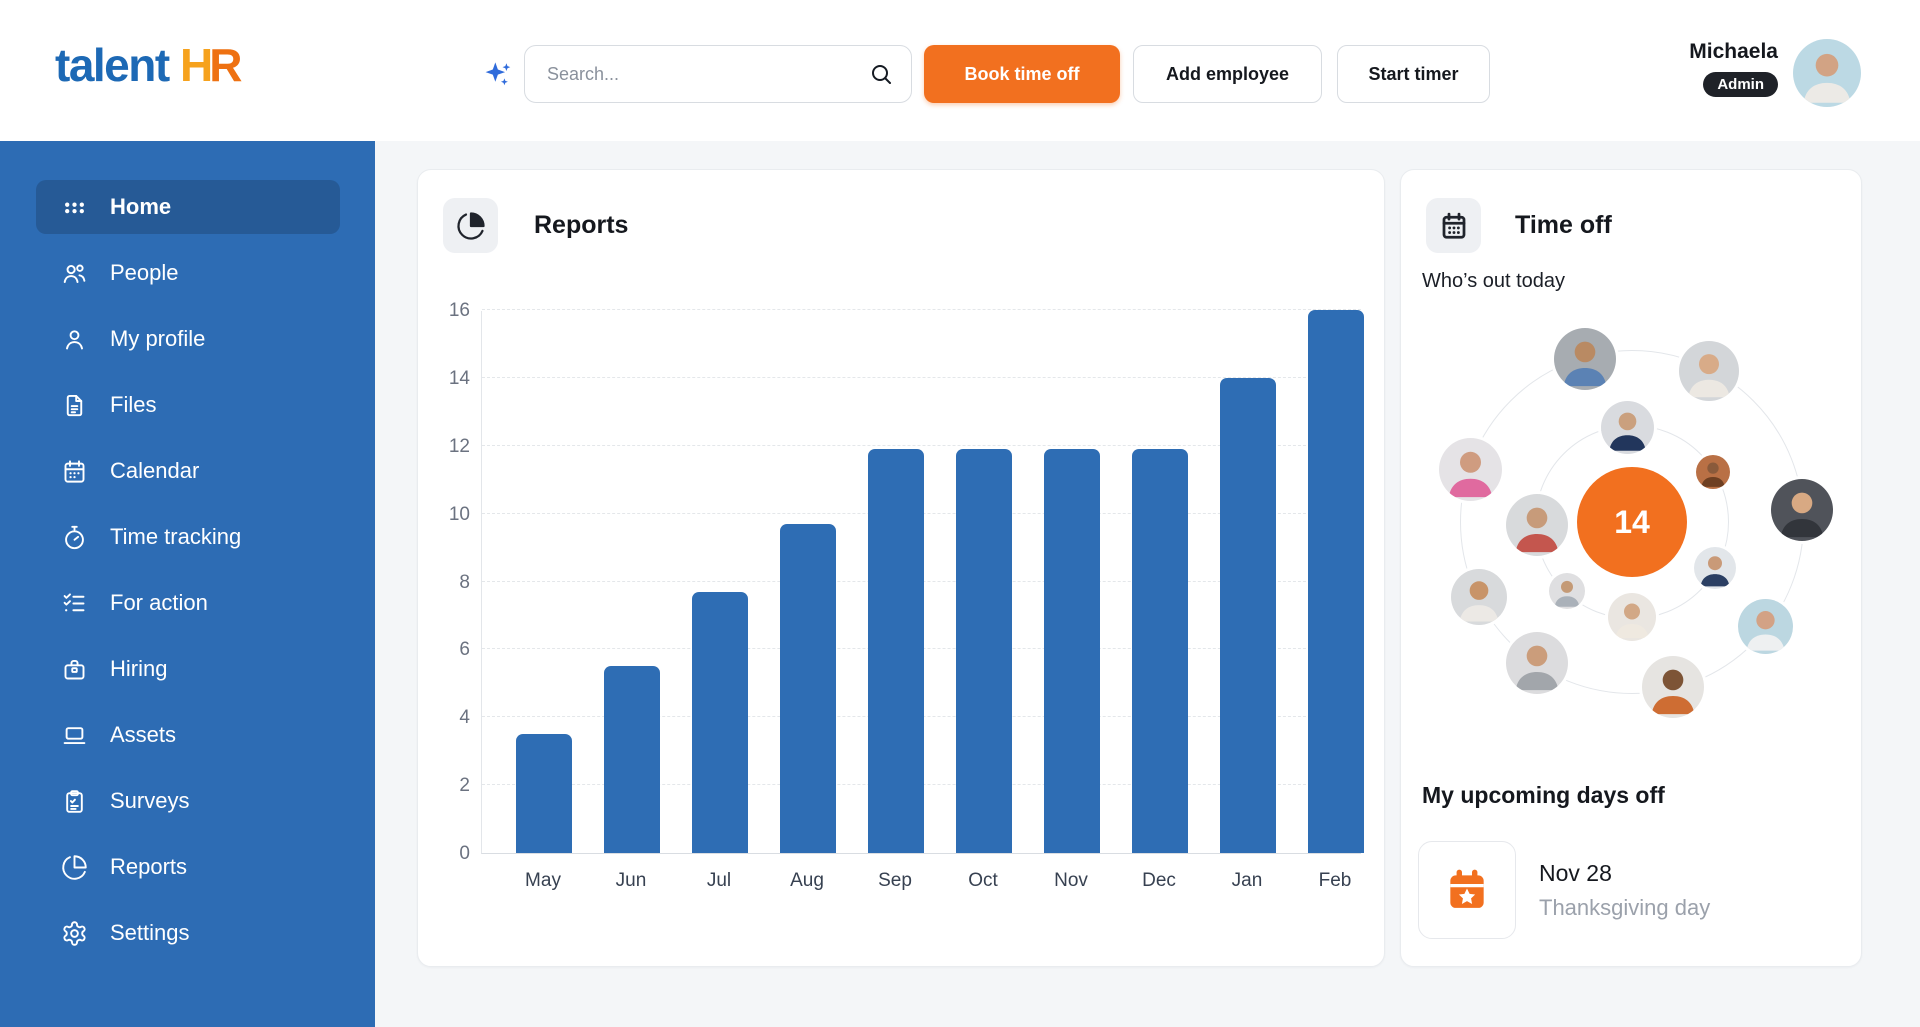  What do you see at coordinates (719, 880) in the screenshot?
I see `x-axis-tick-label: Jul` at bounding box center [719, 880].